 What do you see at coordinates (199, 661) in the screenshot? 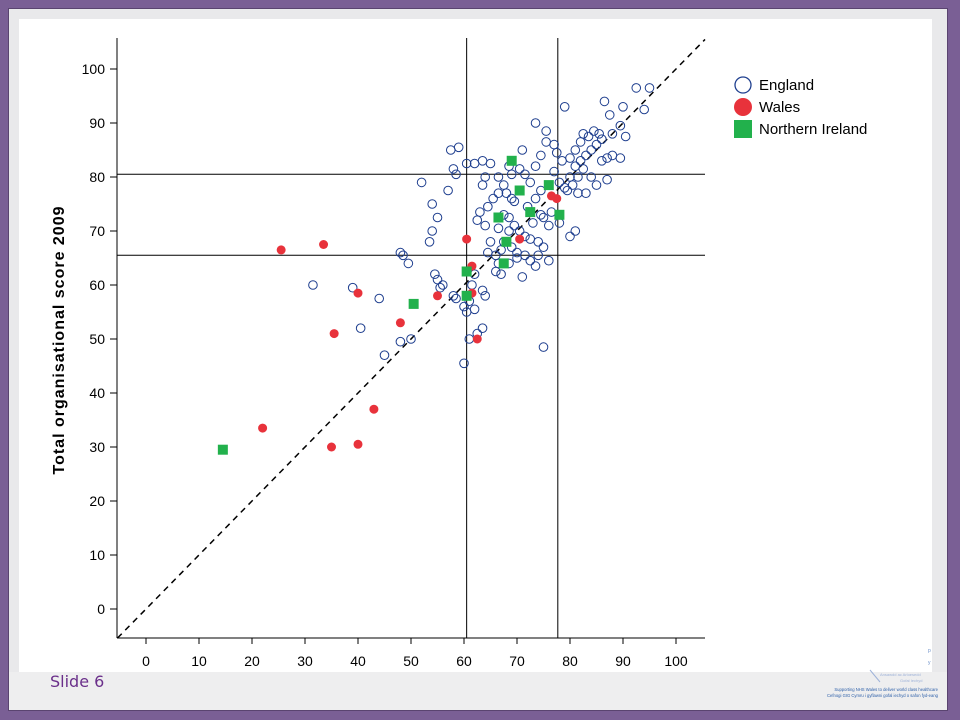
I see `x-tick-label: 10` at bounding box center [199, 661].